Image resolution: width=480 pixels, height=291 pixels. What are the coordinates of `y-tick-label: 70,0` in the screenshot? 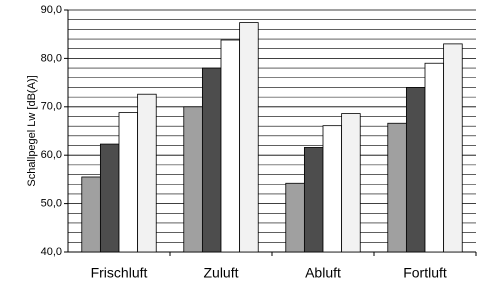 It's located at (51, 107).